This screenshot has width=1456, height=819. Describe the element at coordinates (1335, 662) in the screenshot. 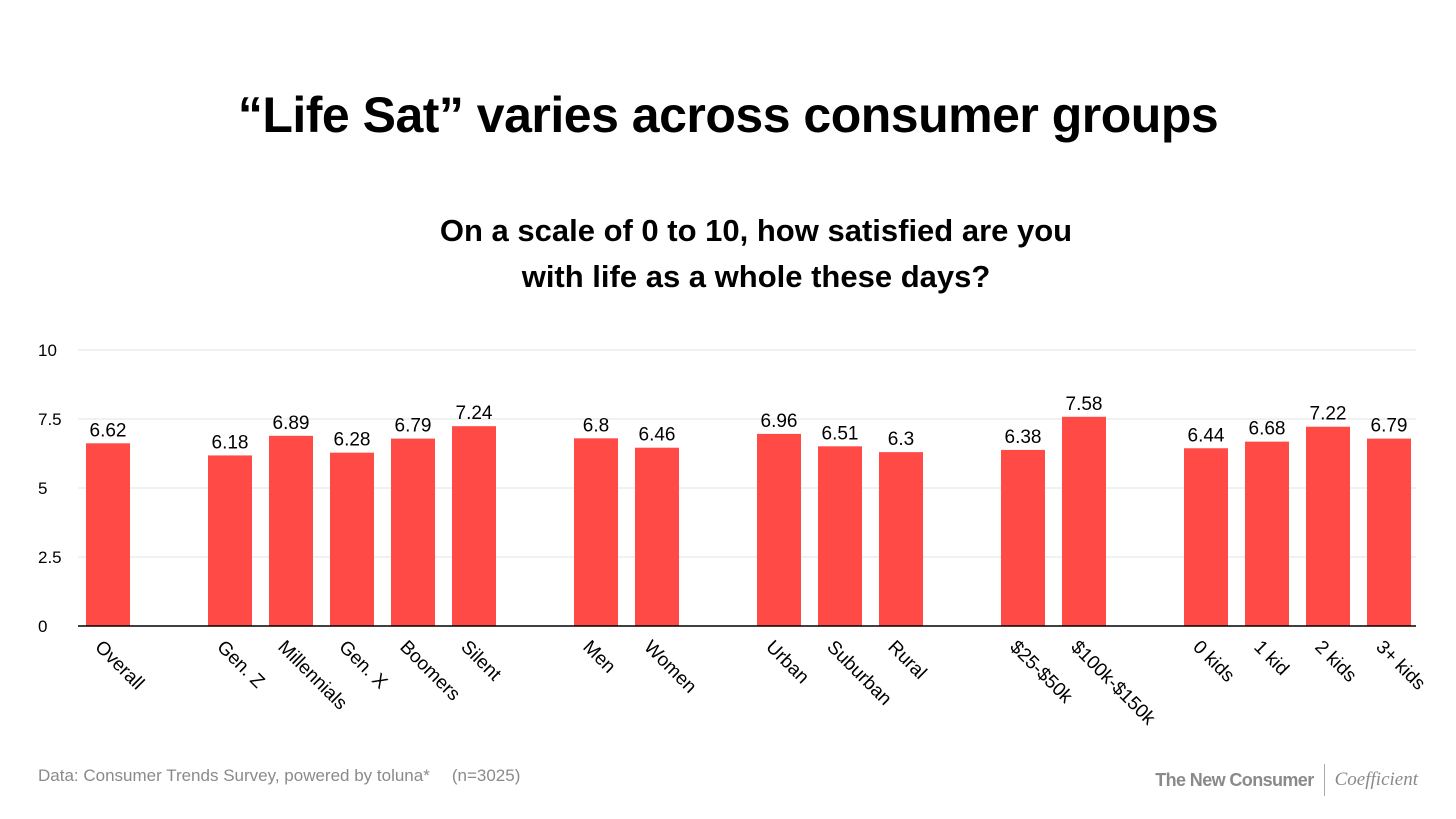

I see `x-tick-label: 2 kids` at that location.